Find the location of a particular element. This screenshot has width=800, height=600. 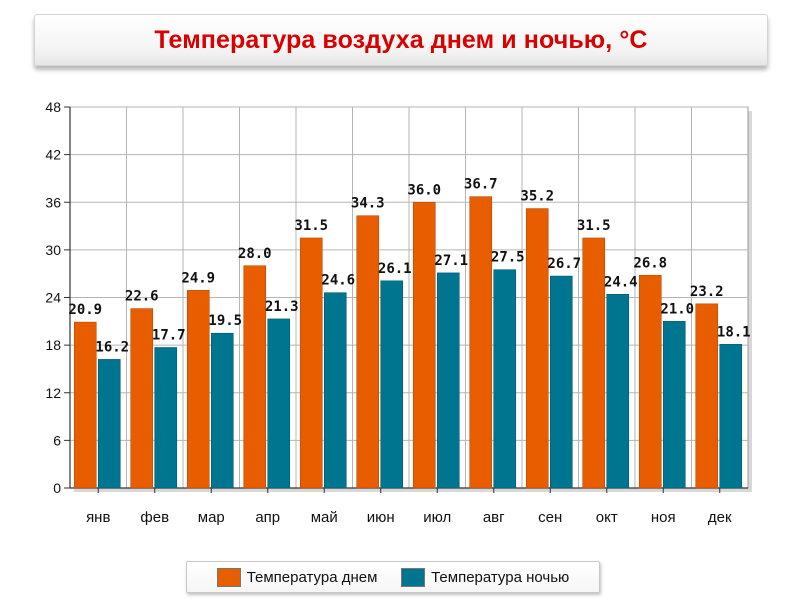

y-tick-label: 0 is located at coordinates (57, 488).